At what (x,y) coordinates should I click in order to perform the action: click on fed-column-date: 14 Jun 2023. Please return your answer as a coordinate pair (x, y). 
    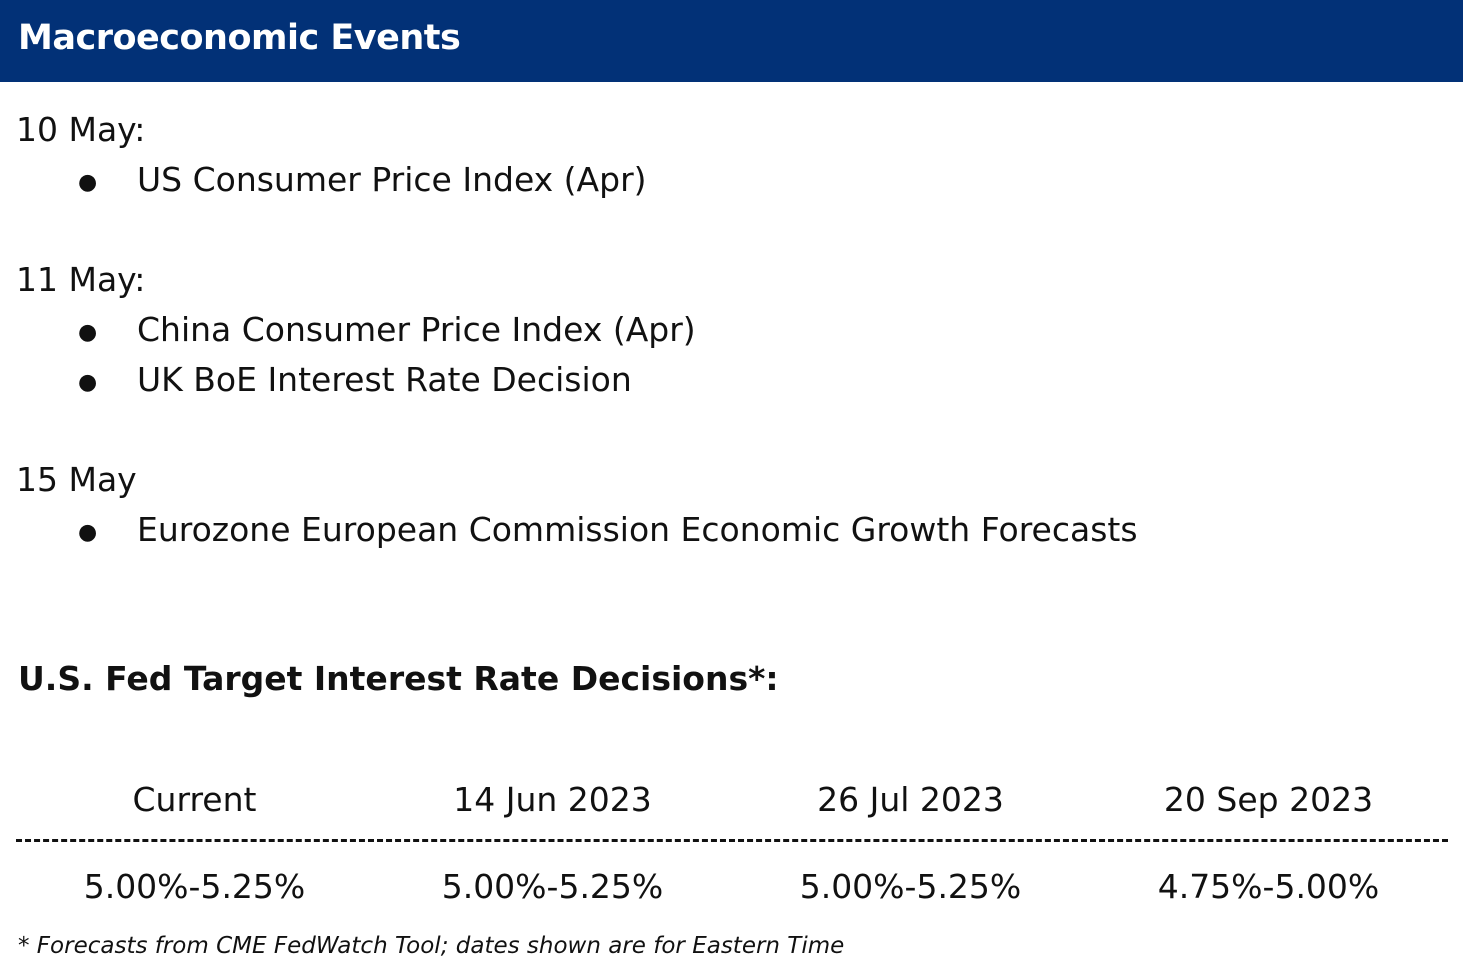
    Looking at the image, I should click on (552, 799).